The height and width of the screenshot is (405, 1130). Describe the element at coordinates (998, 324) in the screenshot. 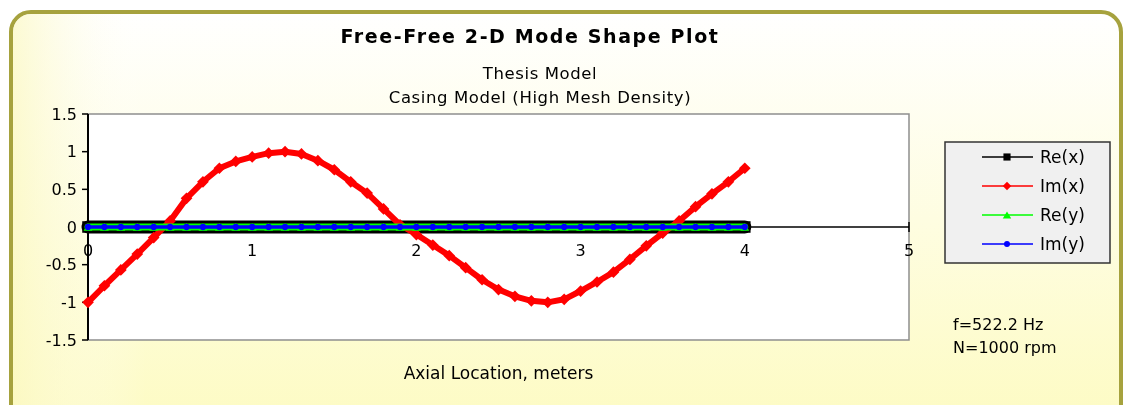

I see `text: f=522.2 Hz` at that location.